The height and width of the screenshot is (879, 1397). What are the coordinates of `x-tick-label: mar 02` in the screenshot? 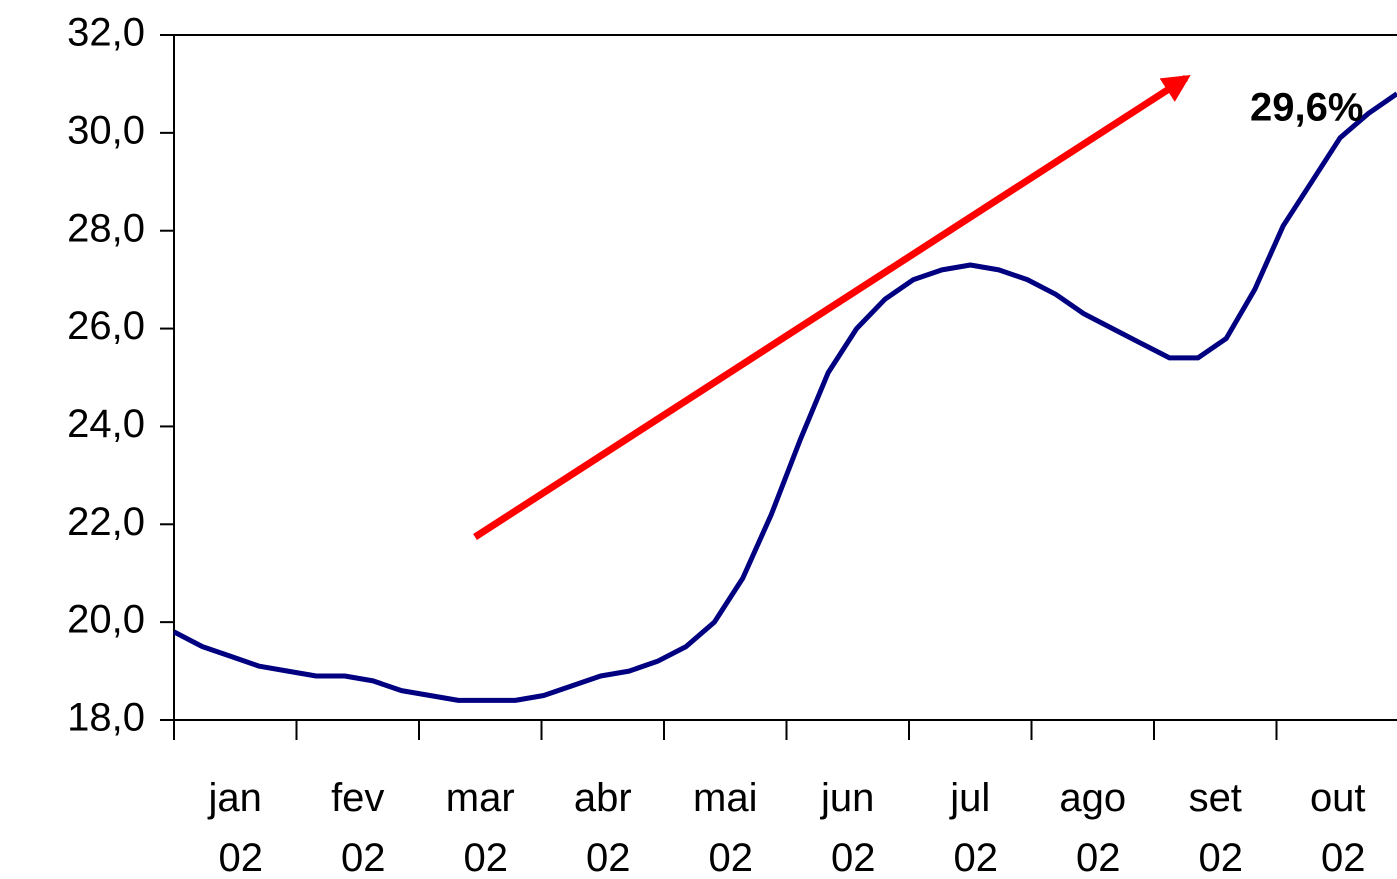 It's located at (480, 827).